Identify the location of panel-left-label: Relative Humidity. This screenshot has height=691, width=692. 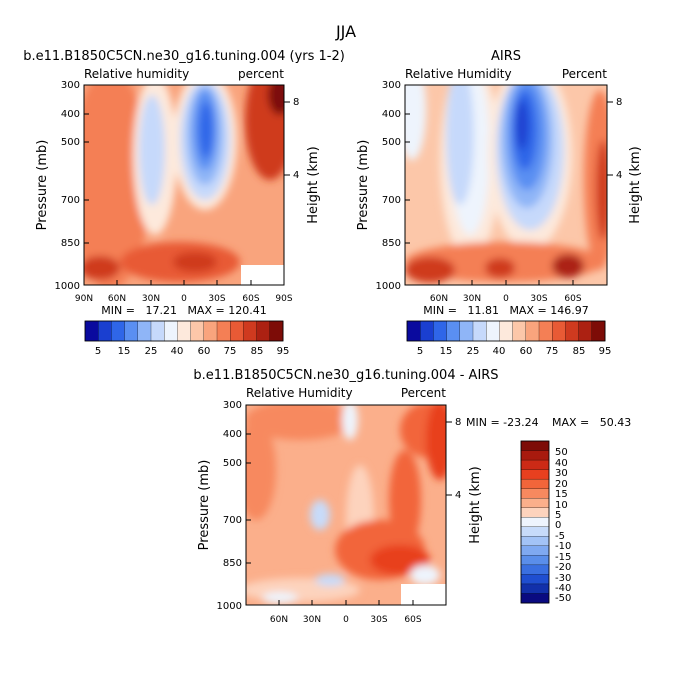
(458, 74).